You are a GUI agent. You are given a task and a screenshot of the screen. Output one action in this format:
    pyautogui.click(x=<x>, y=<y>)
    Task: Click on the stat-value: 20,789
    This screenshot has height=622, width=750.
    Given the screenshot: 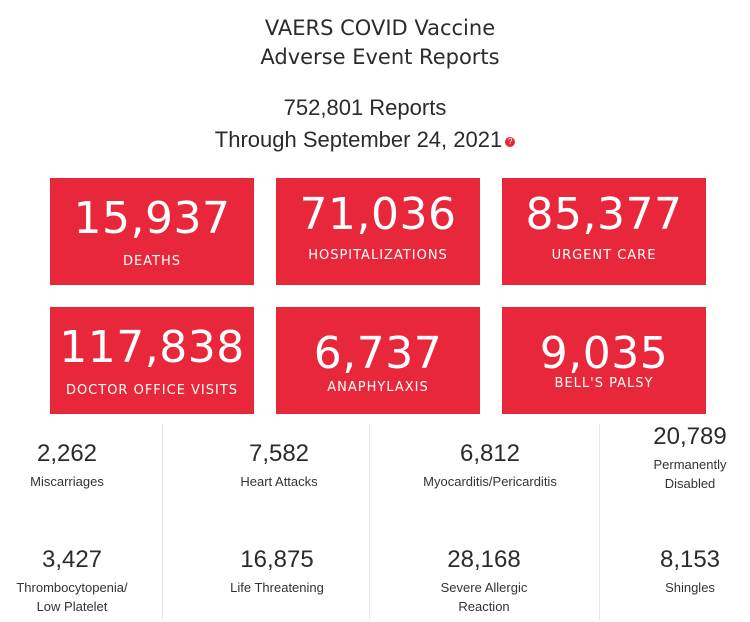 What is the action you would take?
    pyautogui.click(x=690, y=436)
    